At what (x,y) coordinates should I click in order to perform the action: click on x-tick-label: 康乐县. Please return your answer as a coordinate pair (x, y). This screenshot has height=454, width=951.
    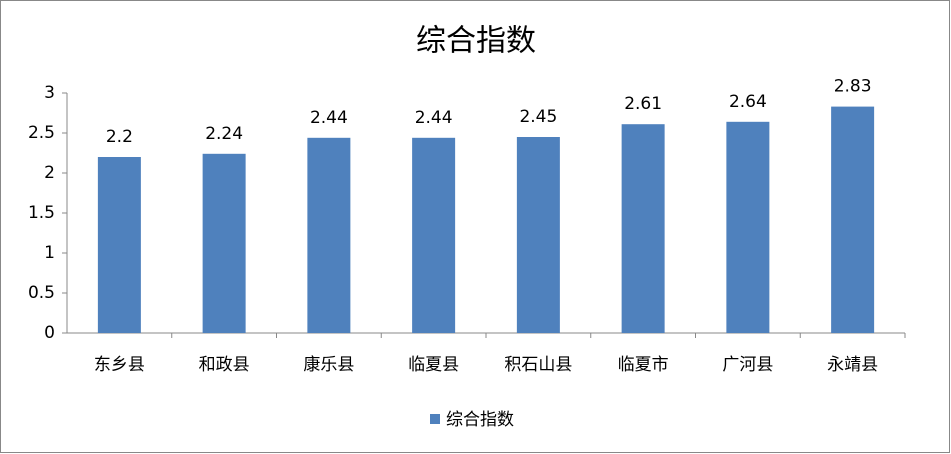
    Looking at the image, I should click on (328, 365).